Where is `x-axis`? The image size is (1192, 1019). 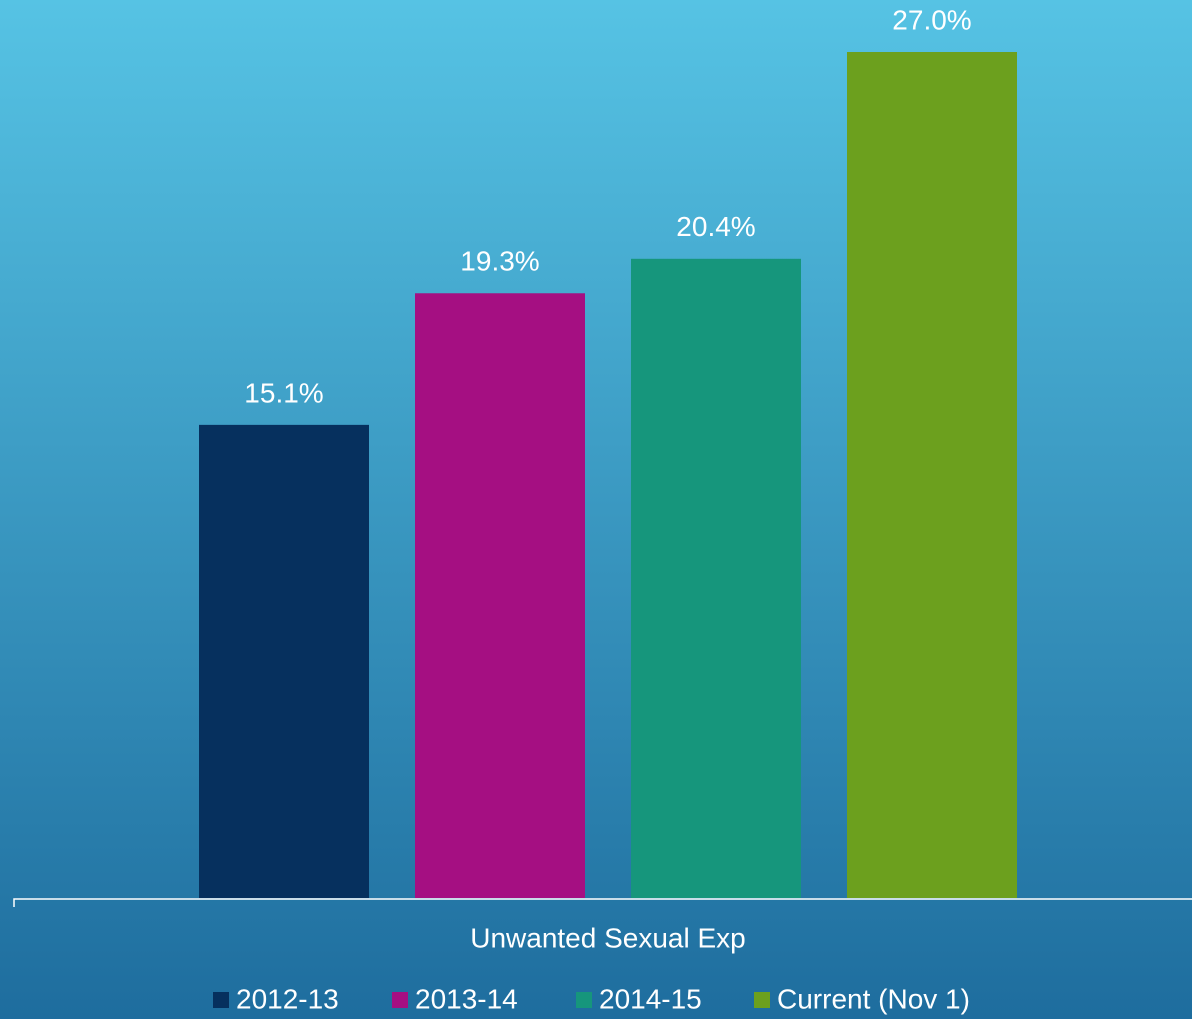
x-axis is located at coordinates (602, 902).